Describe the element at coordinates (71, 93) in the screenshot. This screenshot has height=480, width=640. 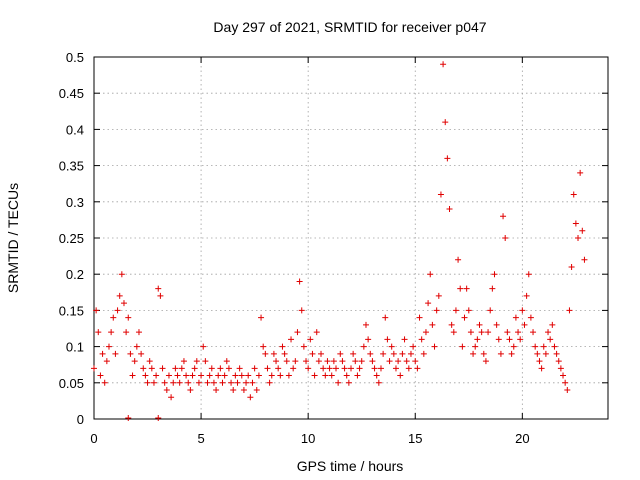
I see `y-tick-label: 0.45` at that location.